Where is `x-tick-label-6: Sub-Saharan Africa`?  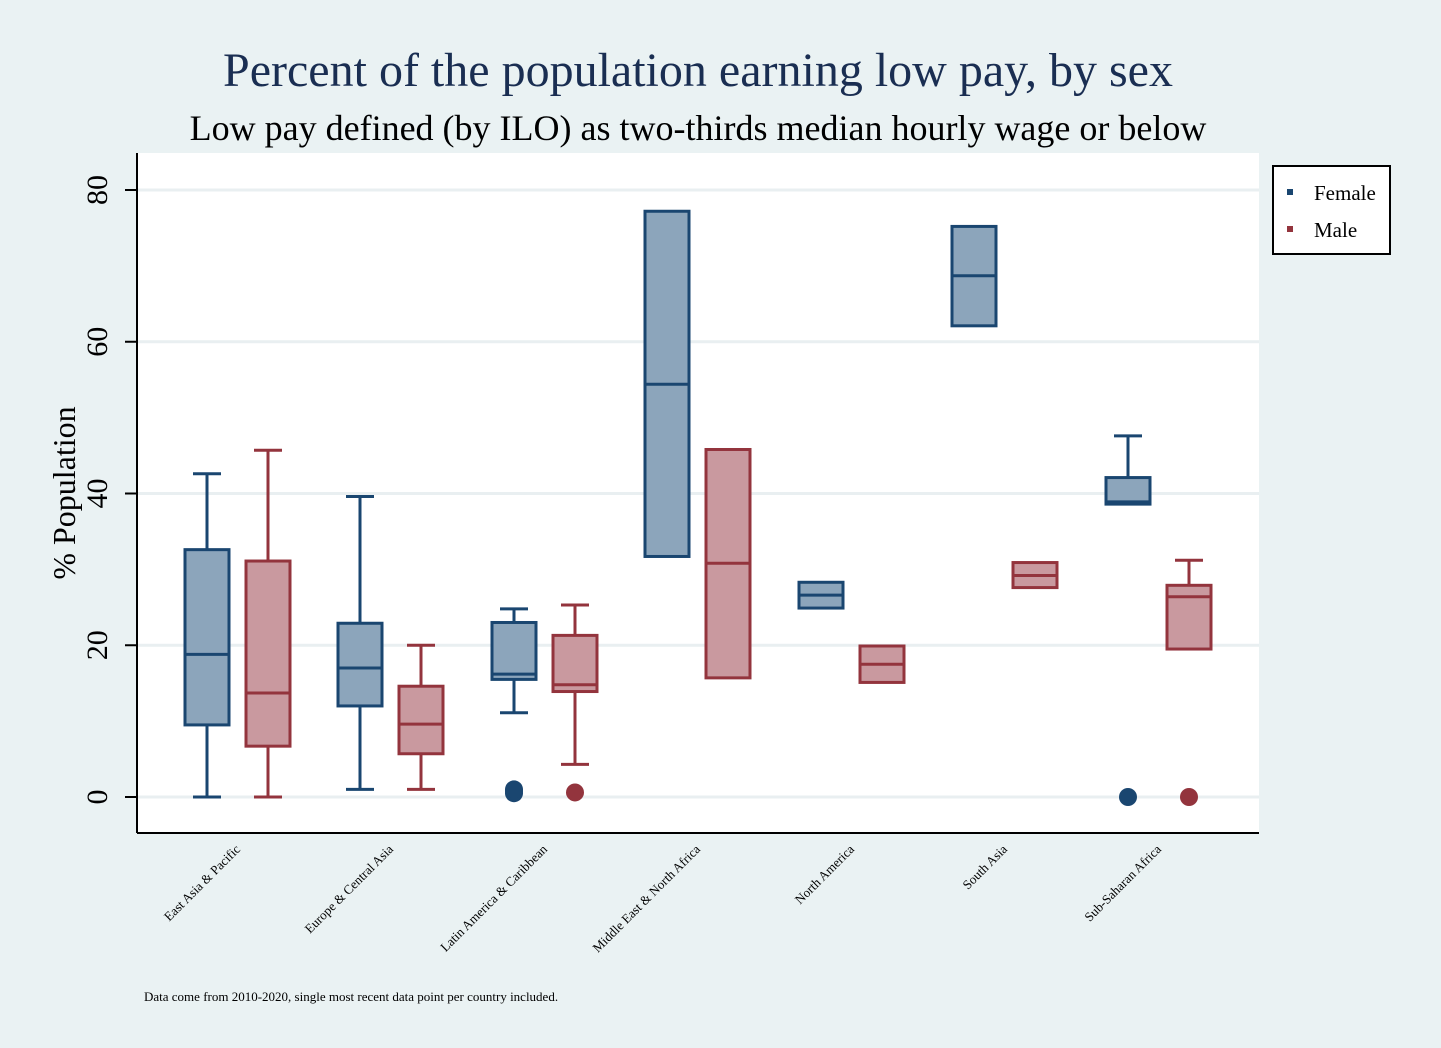
x-tick-label-6: Sub-Saharan Africa is located at coordinates (1122, 882).